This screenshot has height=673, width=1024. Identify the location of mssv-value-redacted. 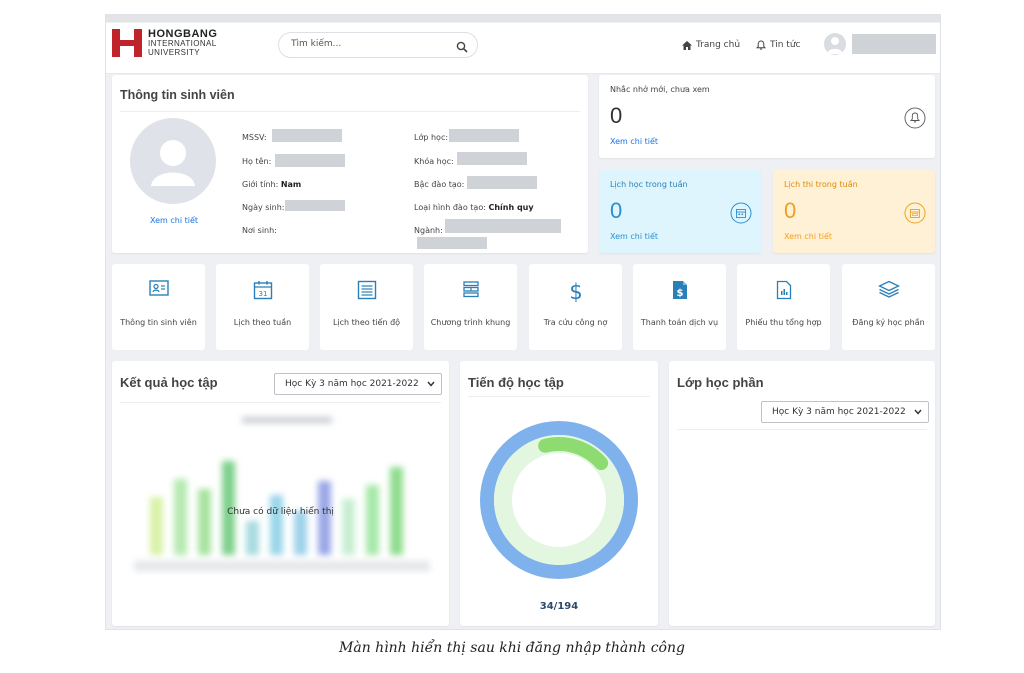
(307, 135).